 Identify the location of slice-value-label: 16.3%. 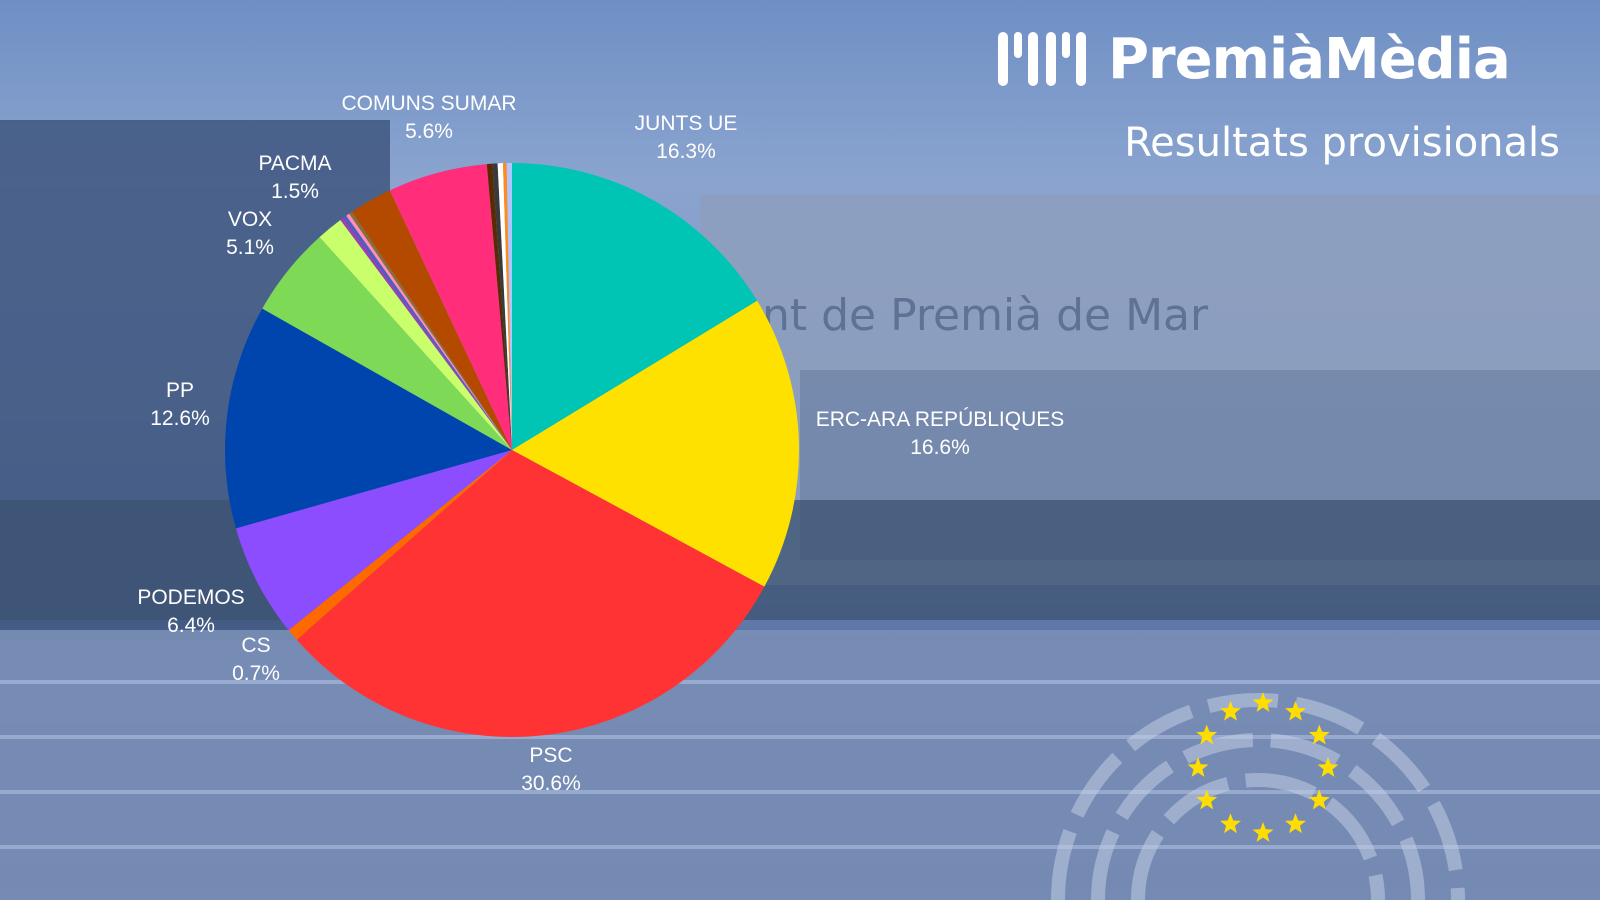
(686, 151).